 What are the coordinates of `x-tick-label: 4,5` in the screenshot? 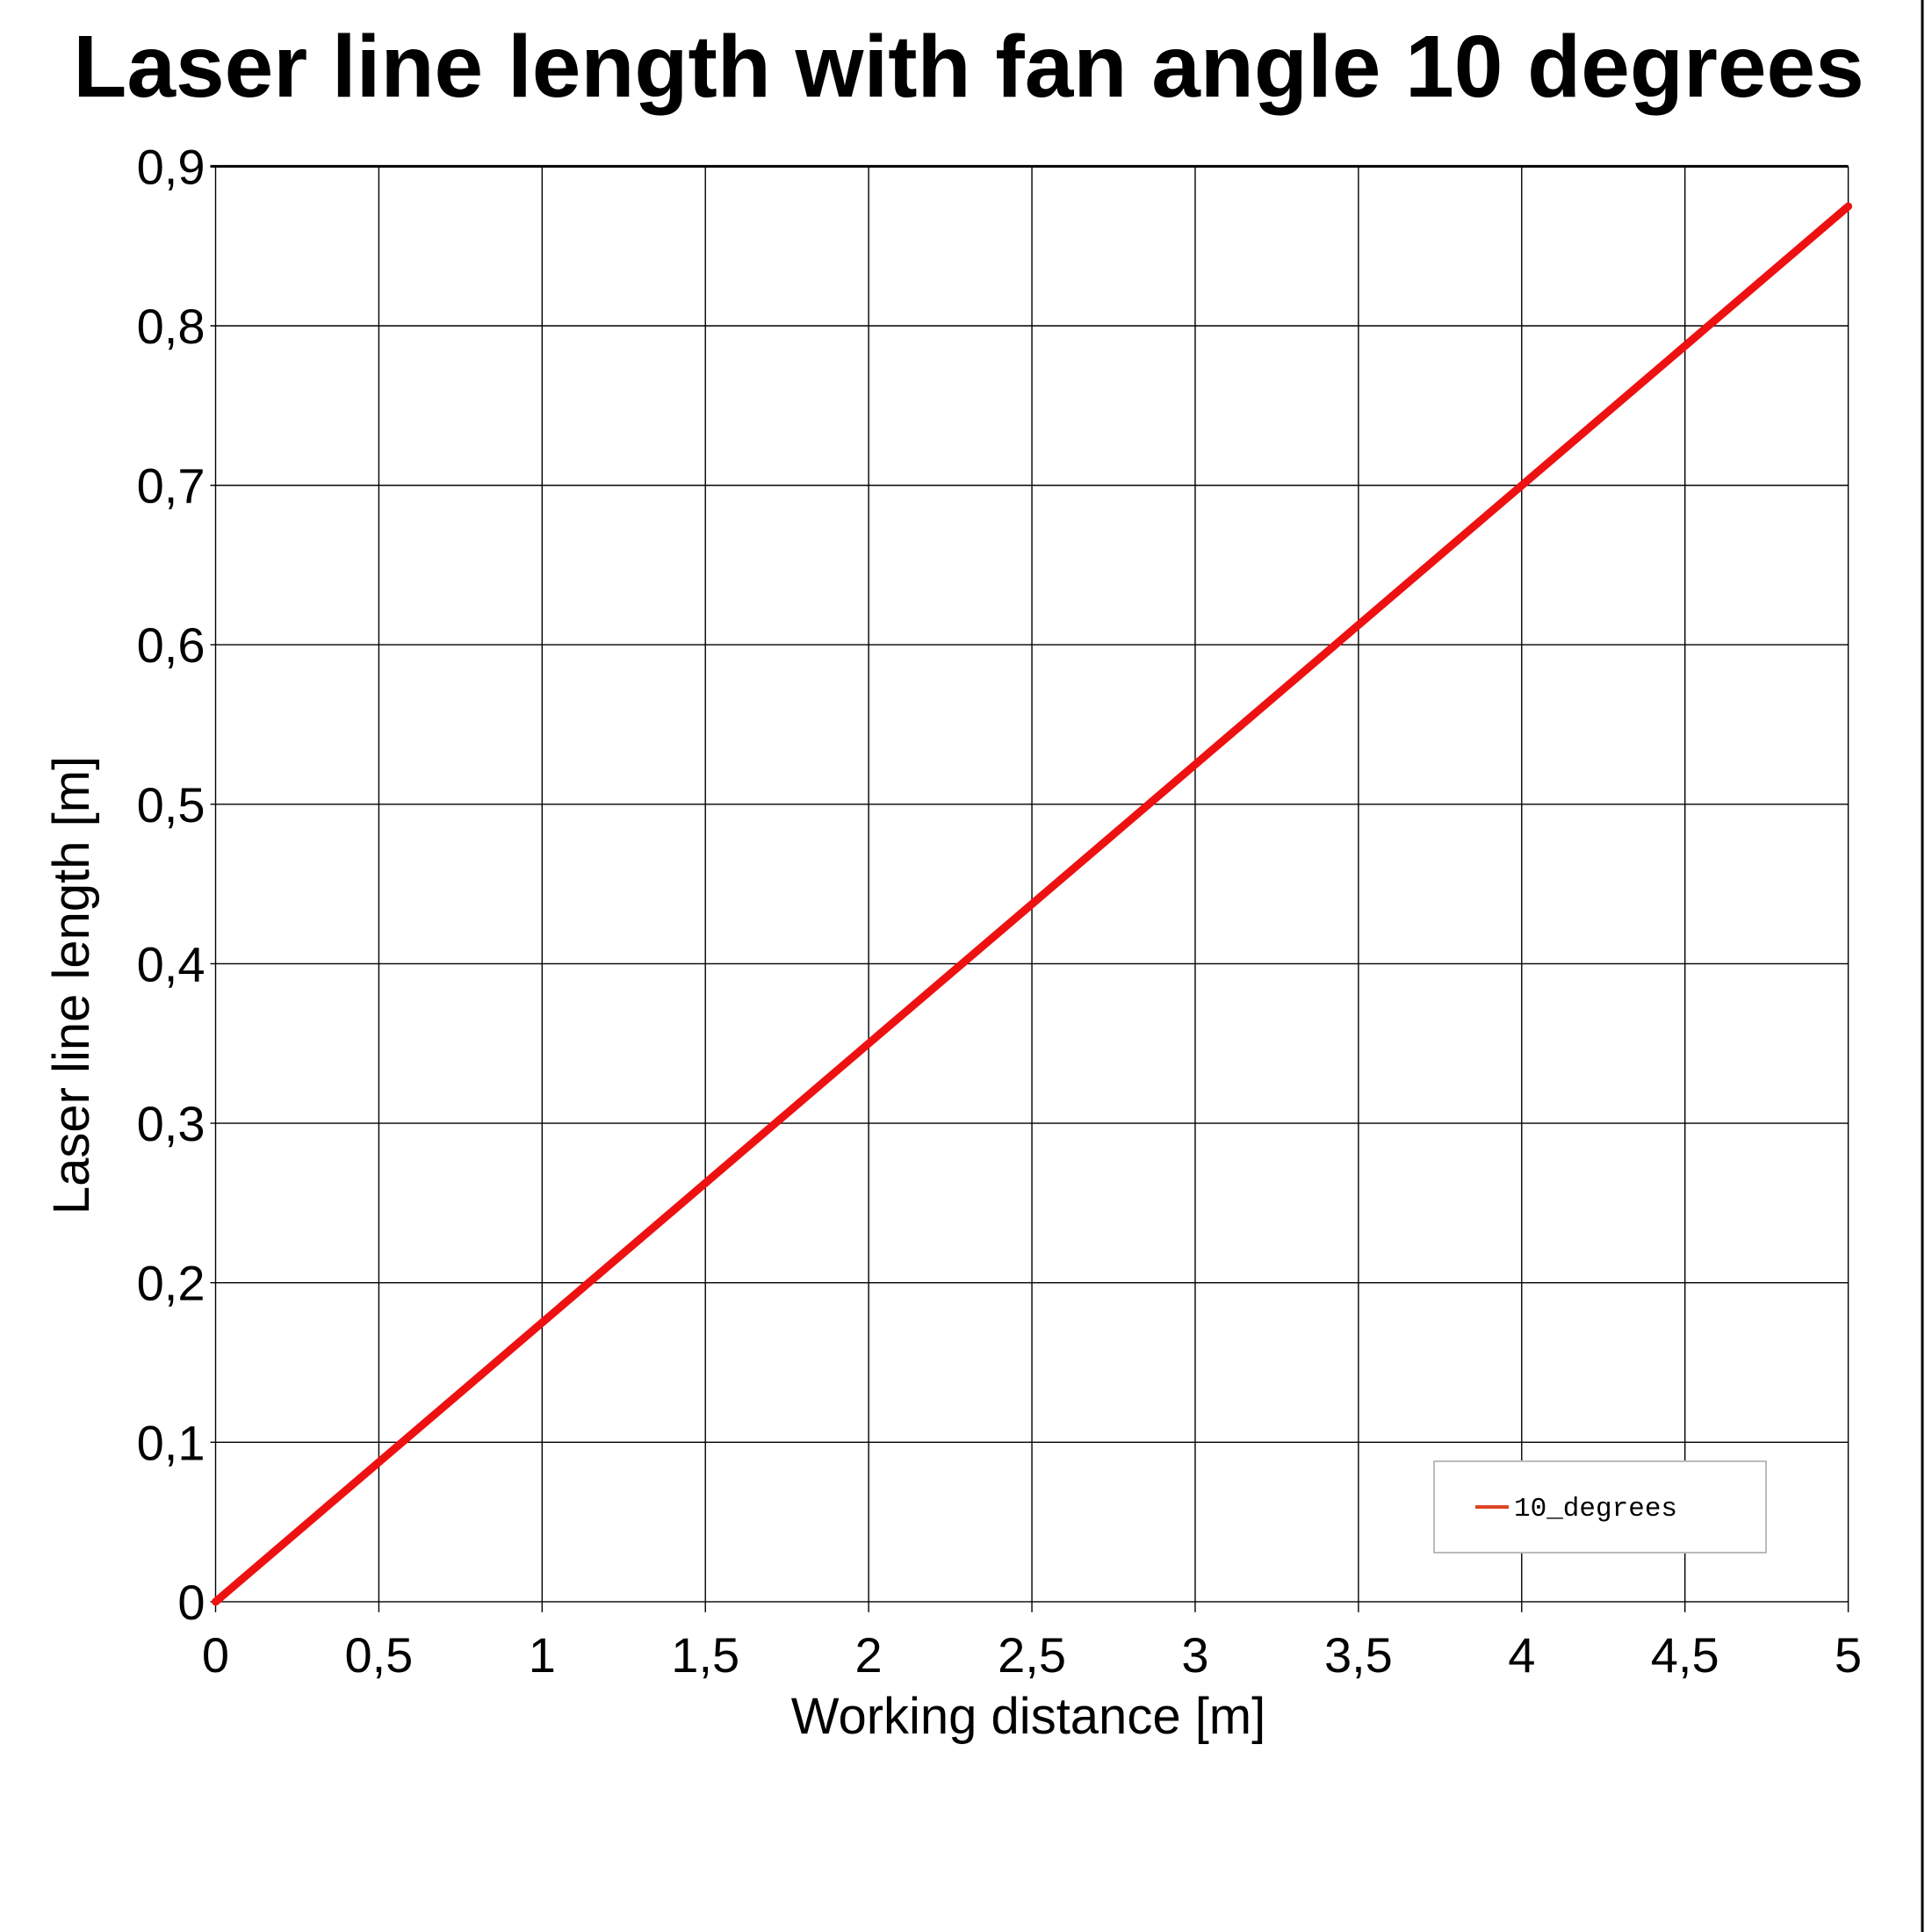 It's located at (1685, 1655).